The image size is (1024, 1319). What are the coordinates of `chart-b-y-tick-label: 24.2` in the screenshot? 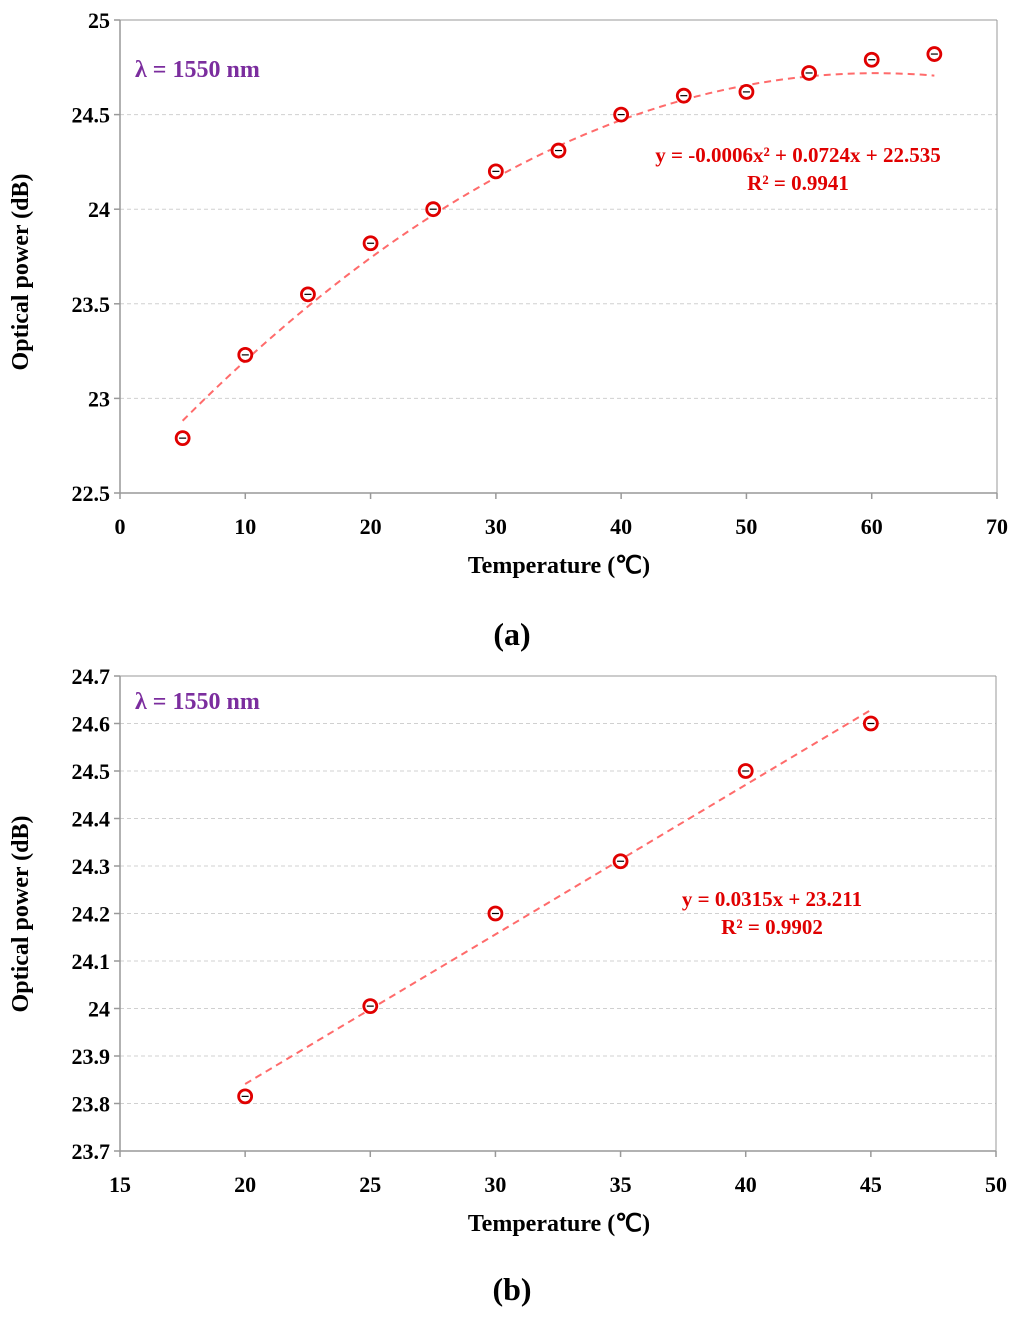 It's located at (91, 914).